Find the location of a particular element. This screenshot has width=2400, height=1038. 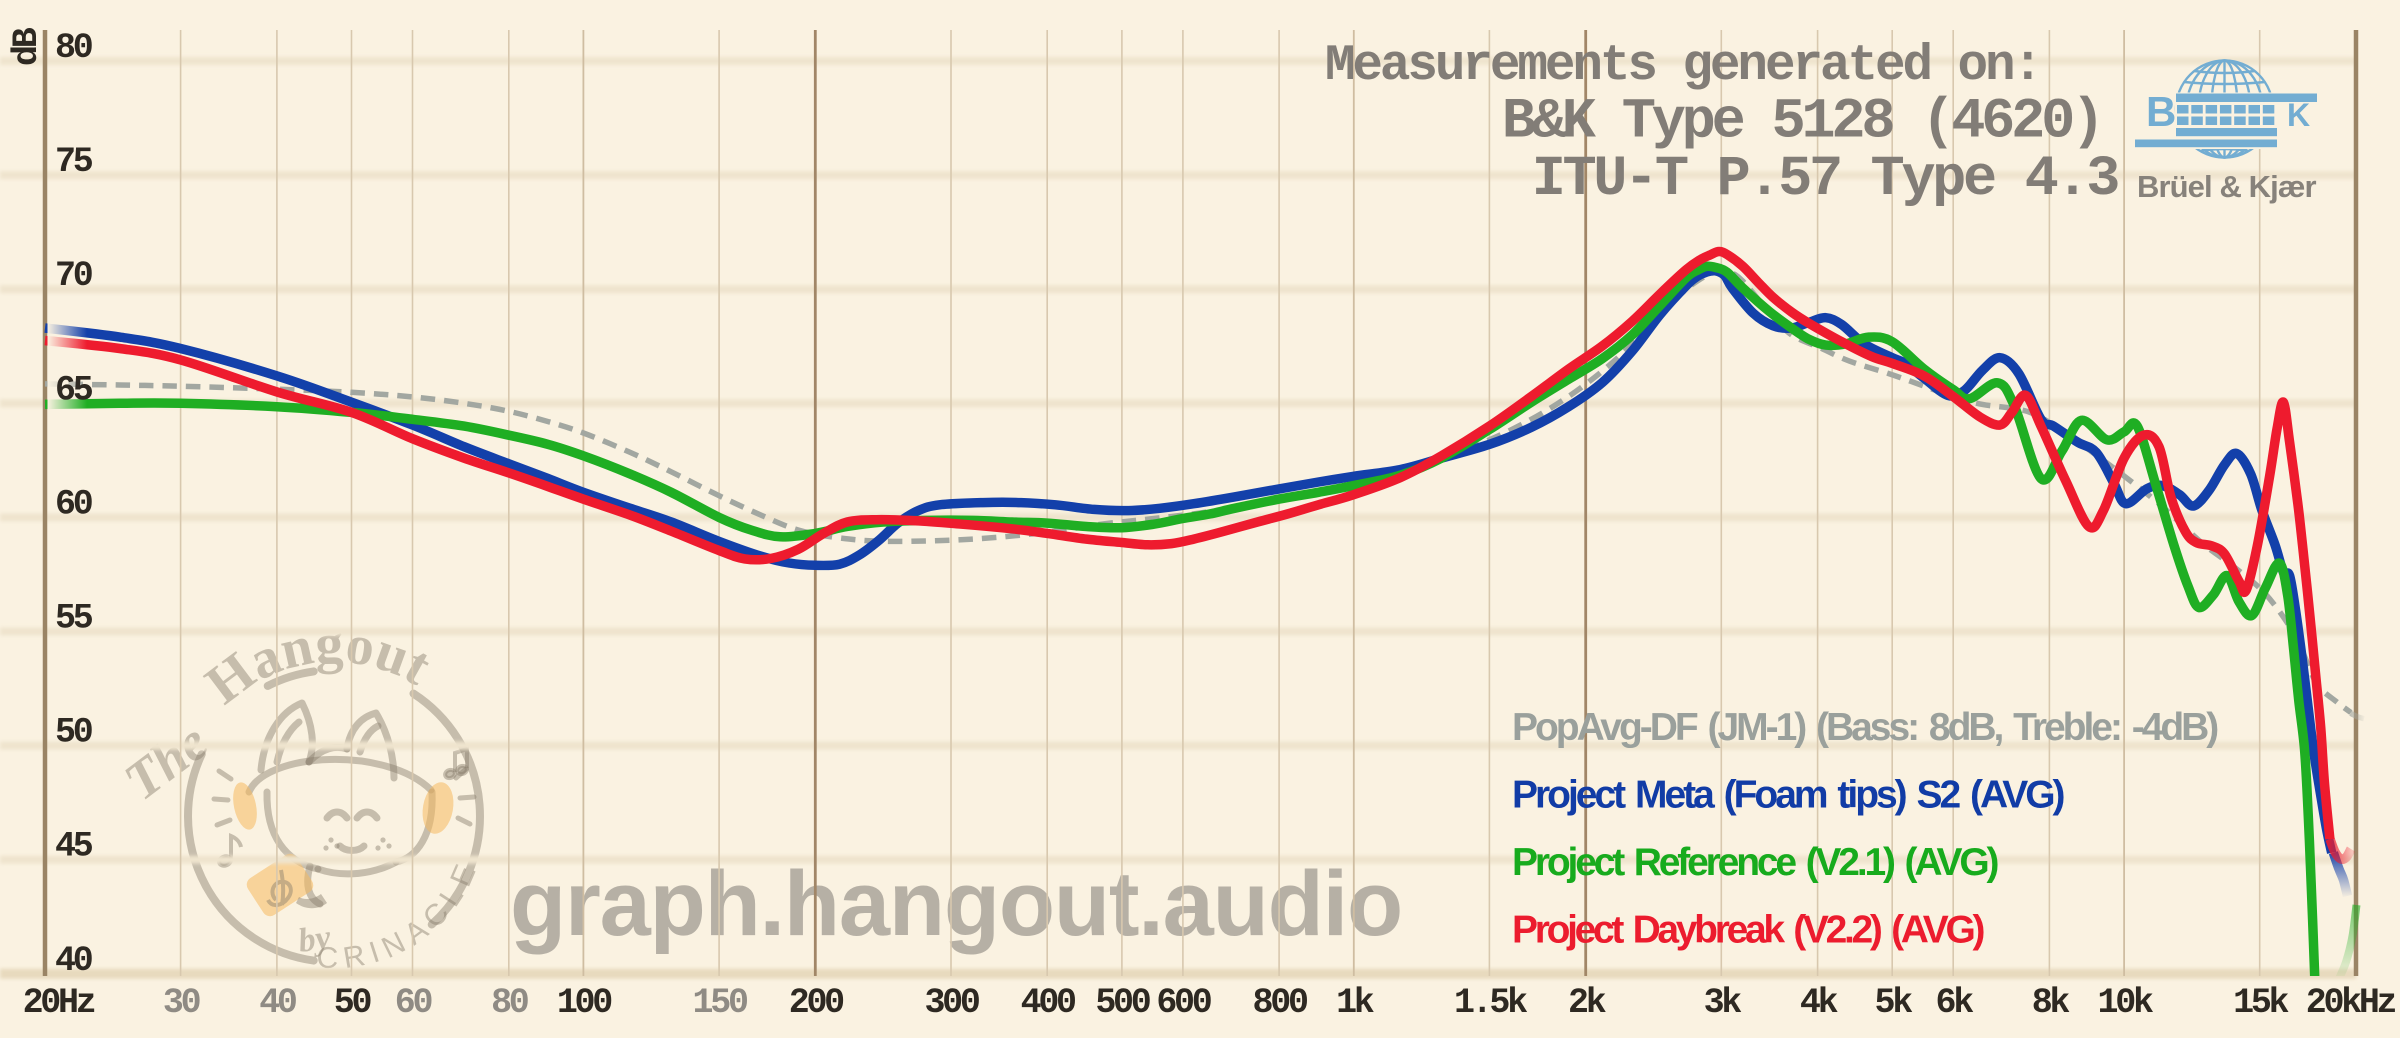

svg-text: K is located at coordinates (2298, 115).